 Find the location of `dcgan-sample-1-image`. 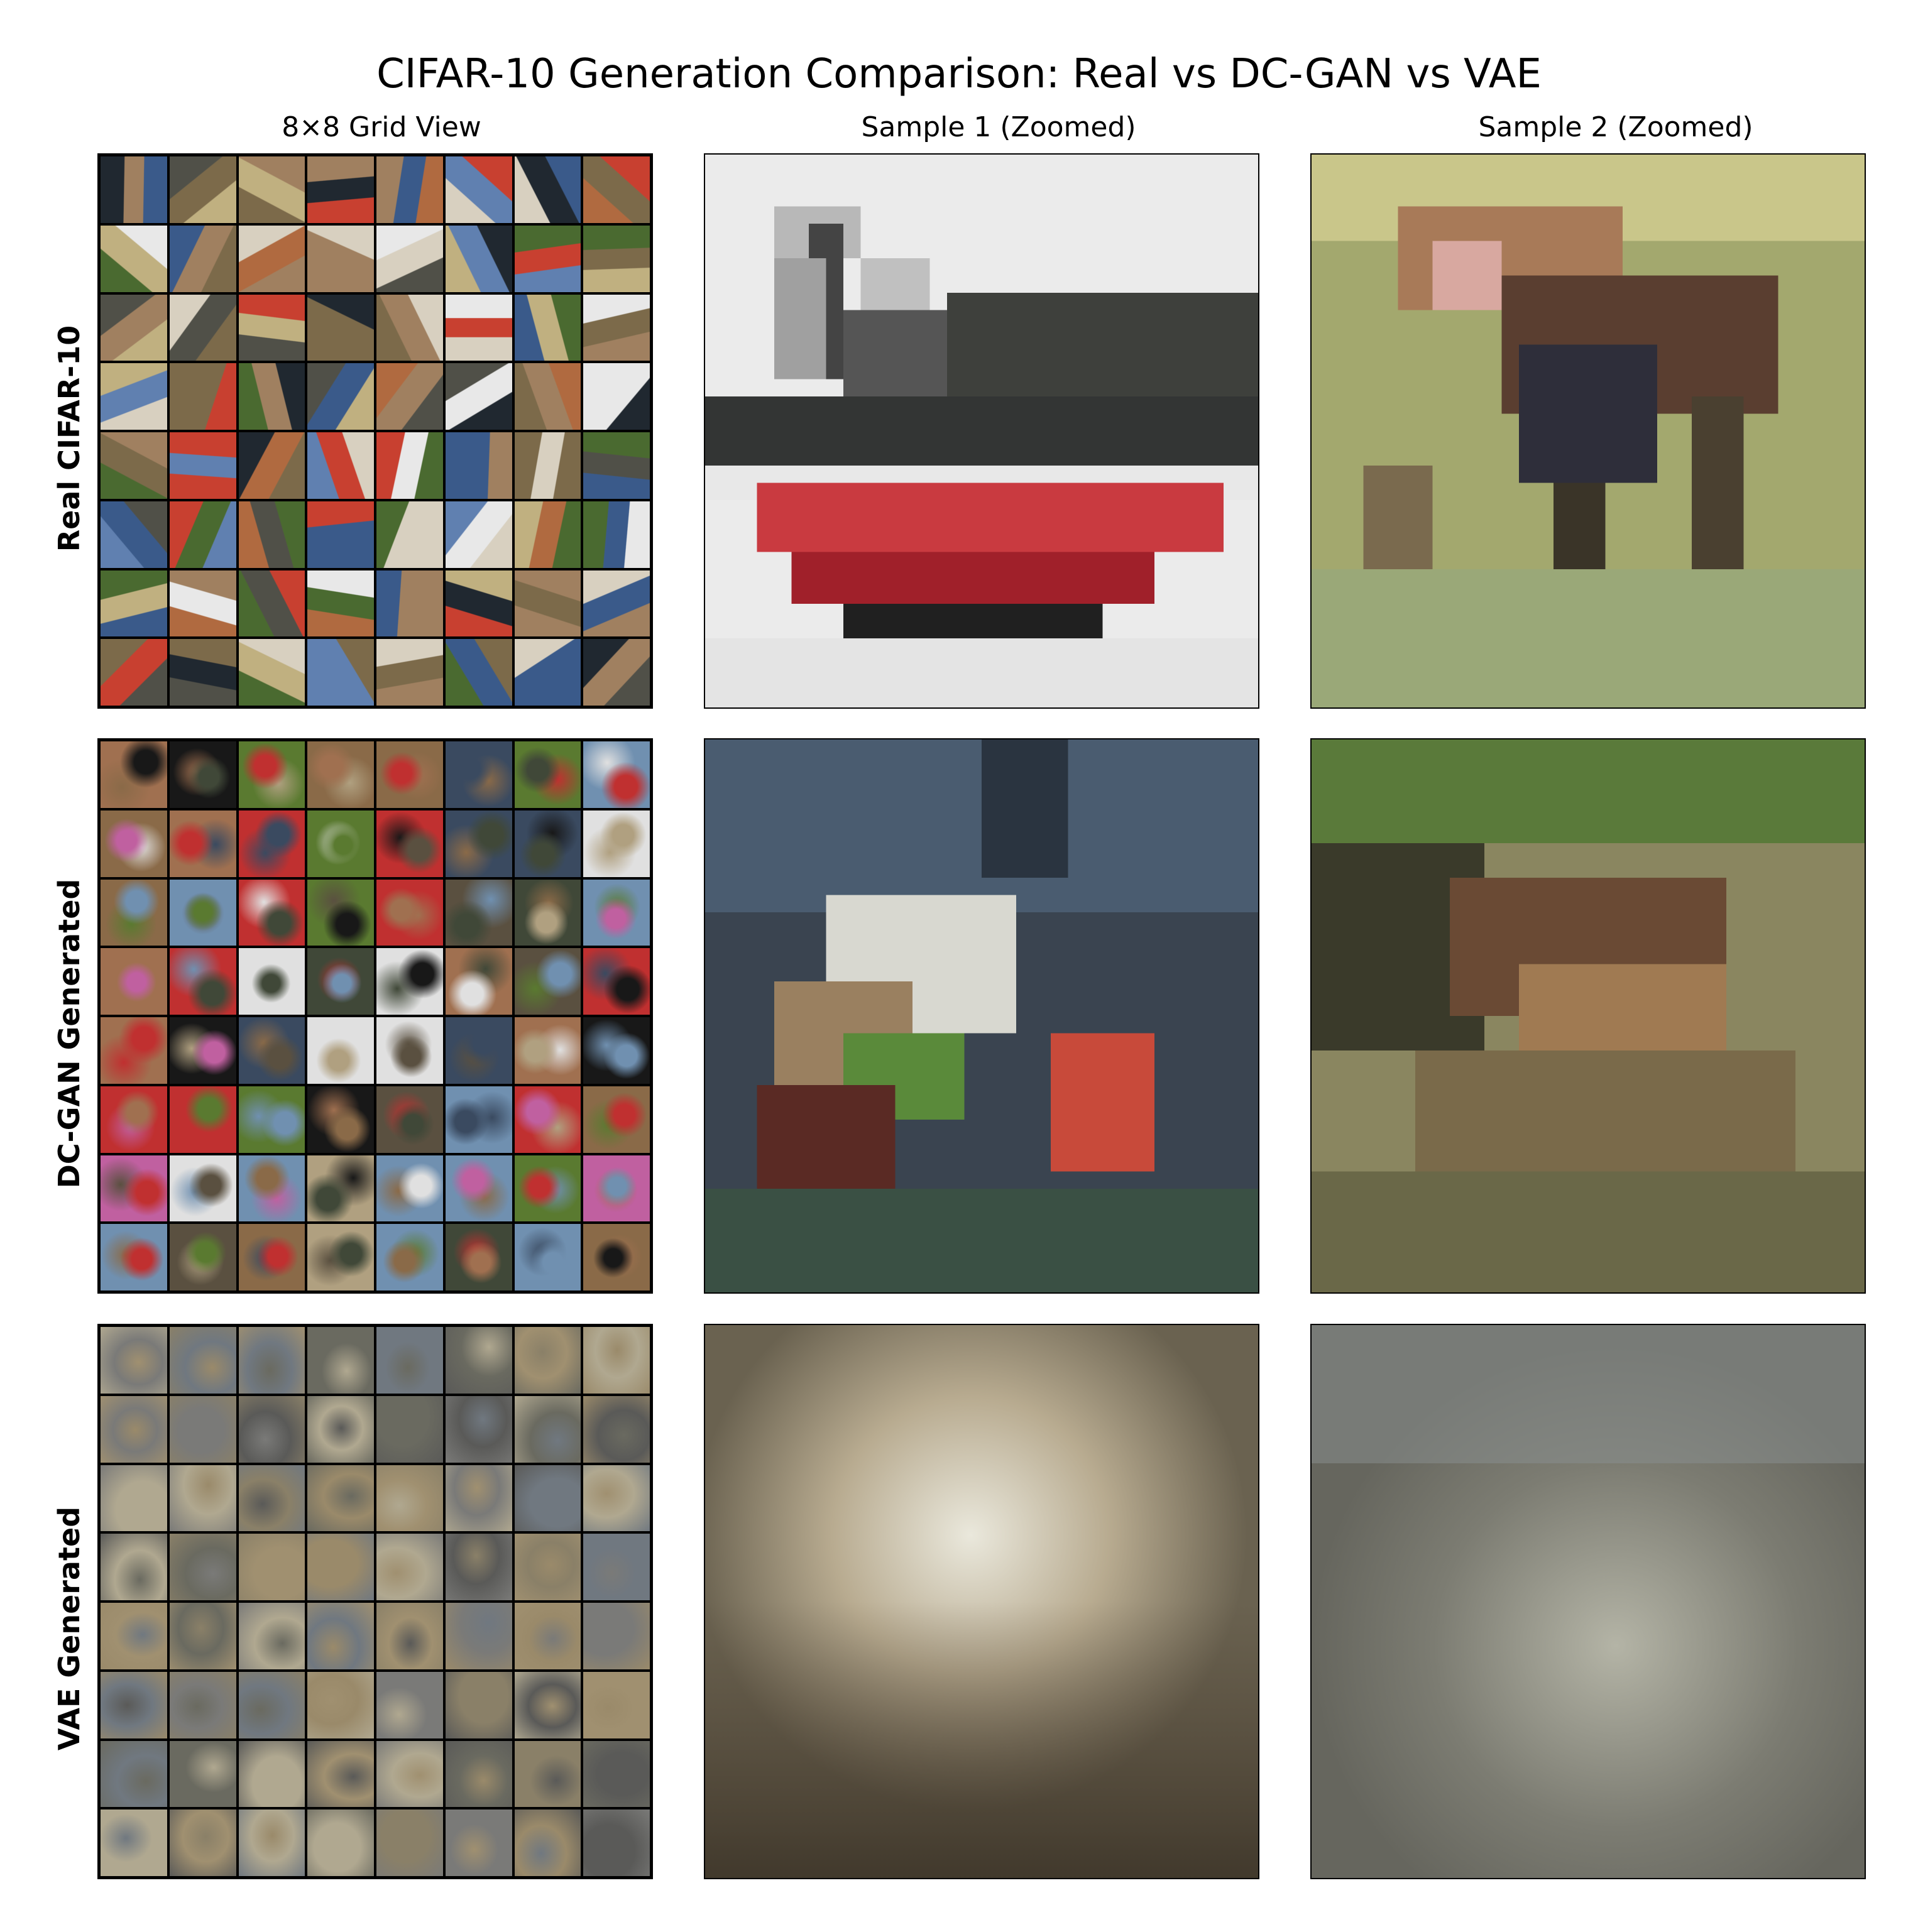

dcgan-sample-1-image is located at coordinates (982, 1016).